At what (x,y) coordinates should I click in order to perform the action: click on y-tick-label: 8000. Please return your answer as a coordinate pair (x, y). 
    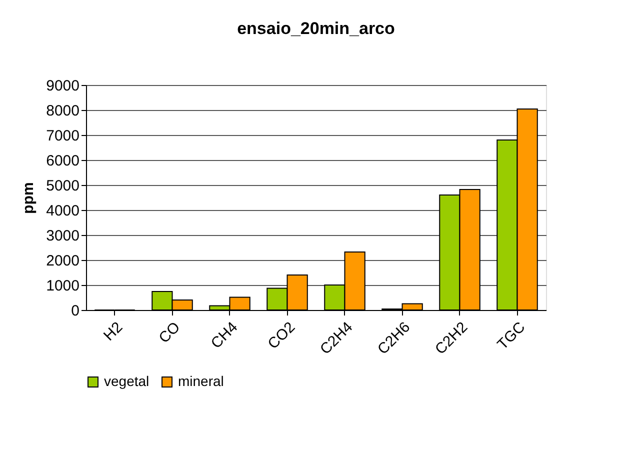
    Looking at the image, I should click on (63, 111).